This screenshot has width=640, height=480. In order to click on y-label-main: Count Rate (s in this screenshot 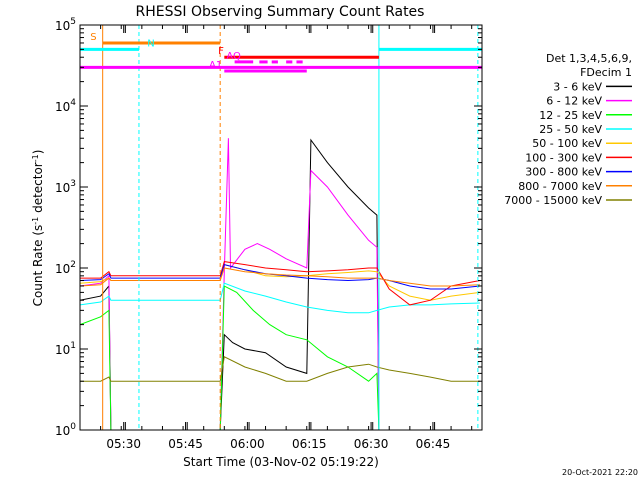, I will do `click(38, 266)`.